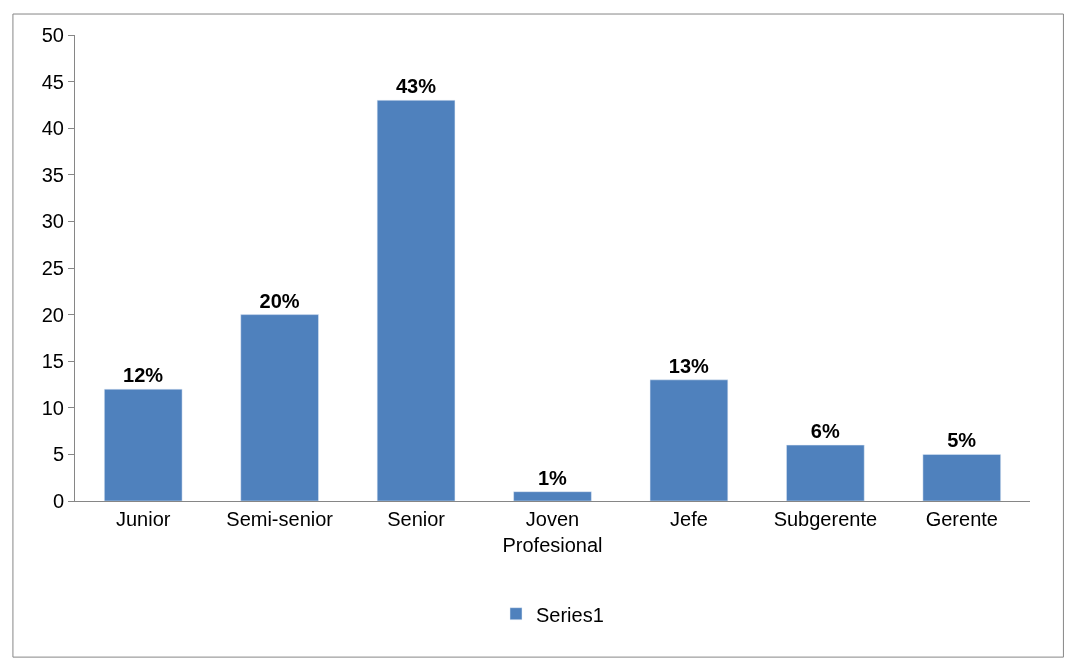  Describe the element at coordinates (143, 375) in the screenshot. I see `data-label: 12%` at that location.